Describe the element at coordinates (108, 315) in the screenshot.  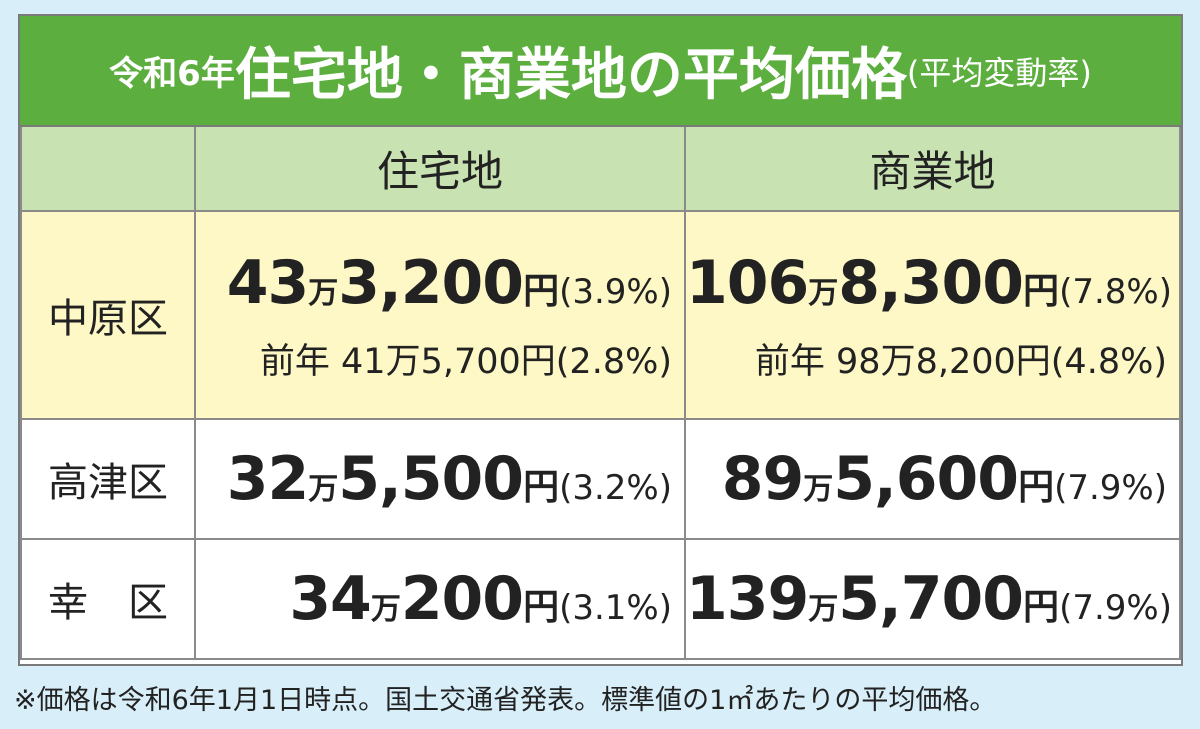
I see `district: 中原区` at that location.